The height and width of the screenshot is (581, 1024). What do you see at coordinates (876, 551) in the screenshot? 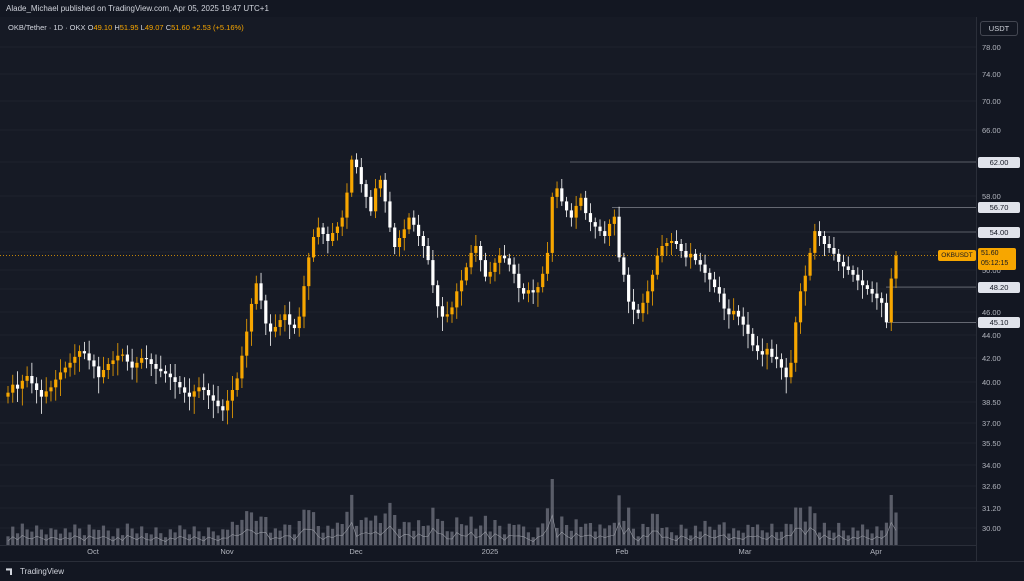
I see `time-label: Apr` at bounding box center [876, 551].